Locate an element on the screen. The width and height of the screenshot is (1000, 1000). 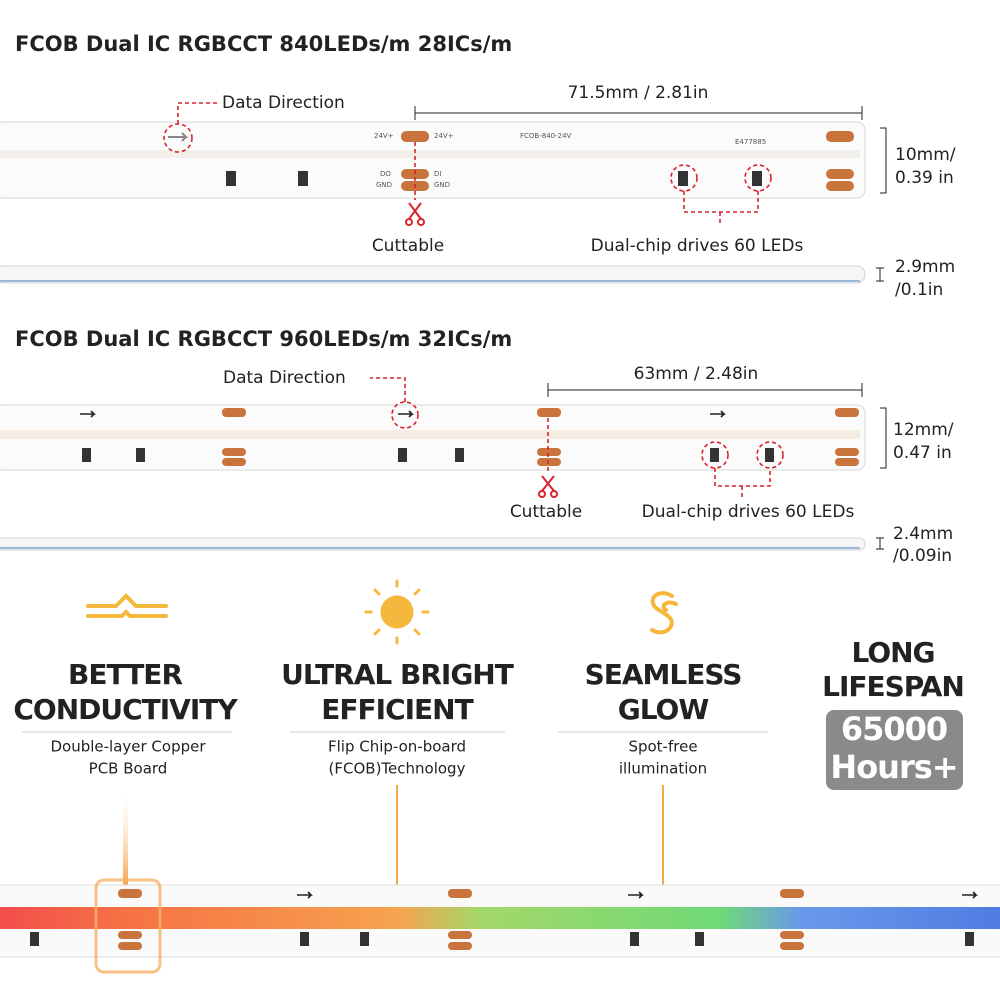
feature-title: EFFICIENT is located at coordinates (397, 709).